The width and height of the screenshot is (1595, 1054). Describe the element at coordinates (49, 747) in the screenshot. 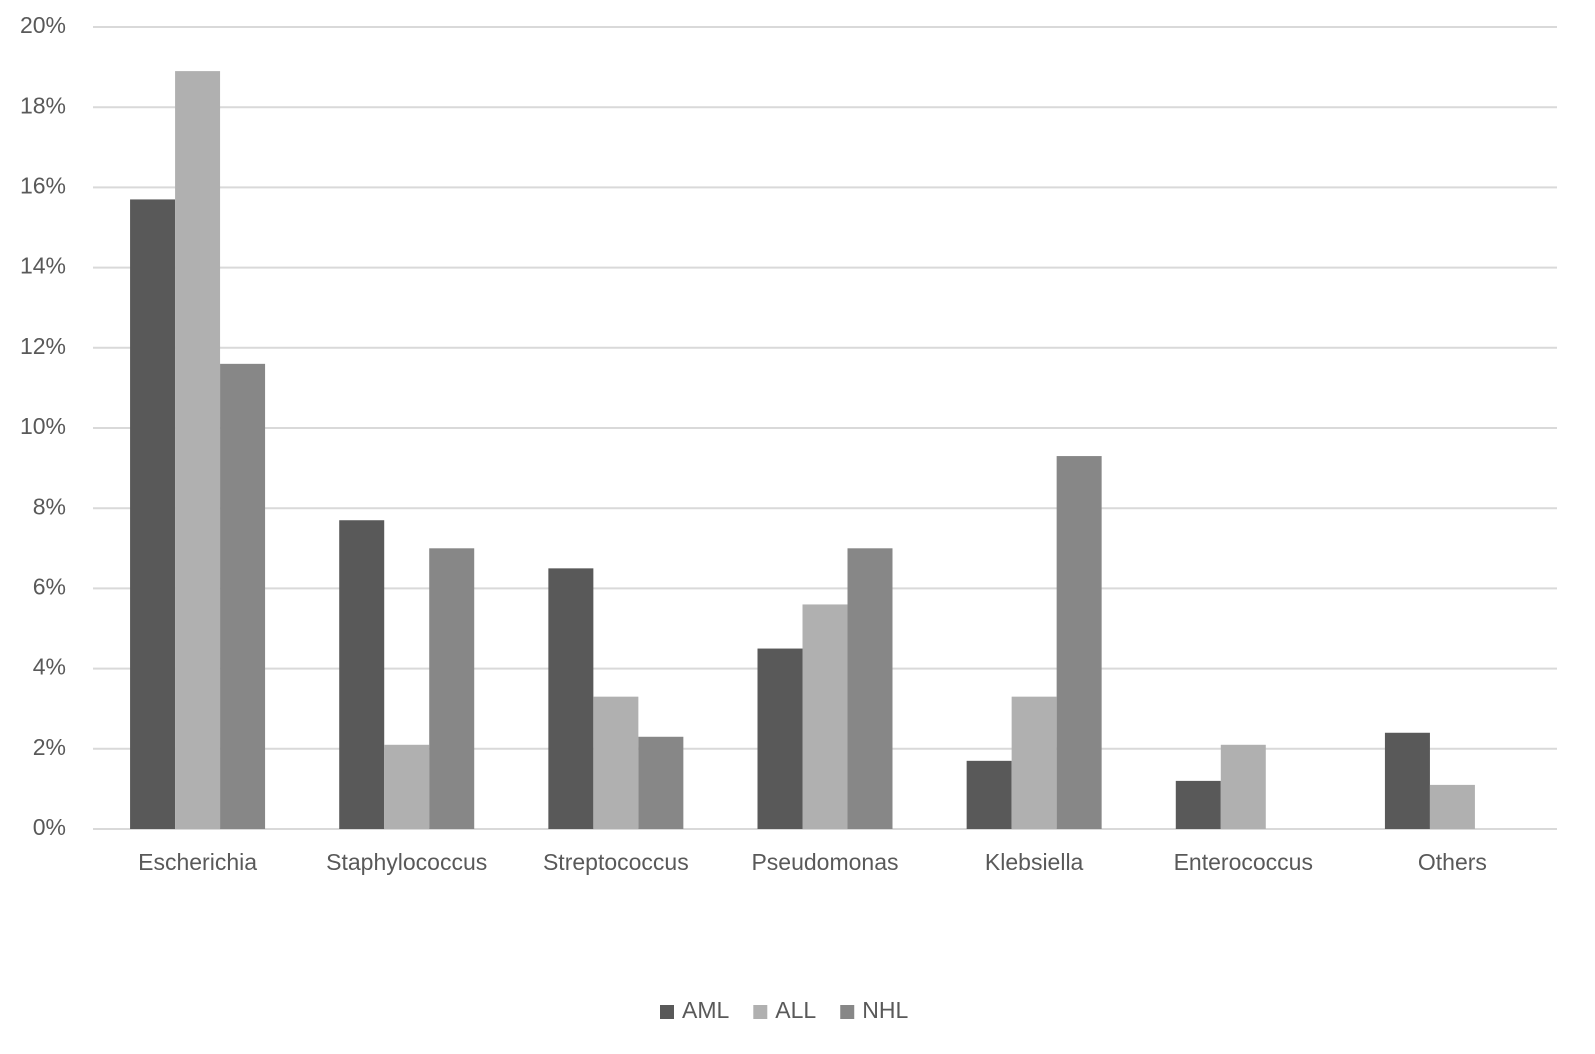

I see `y-tick-label: 2%` at that location.